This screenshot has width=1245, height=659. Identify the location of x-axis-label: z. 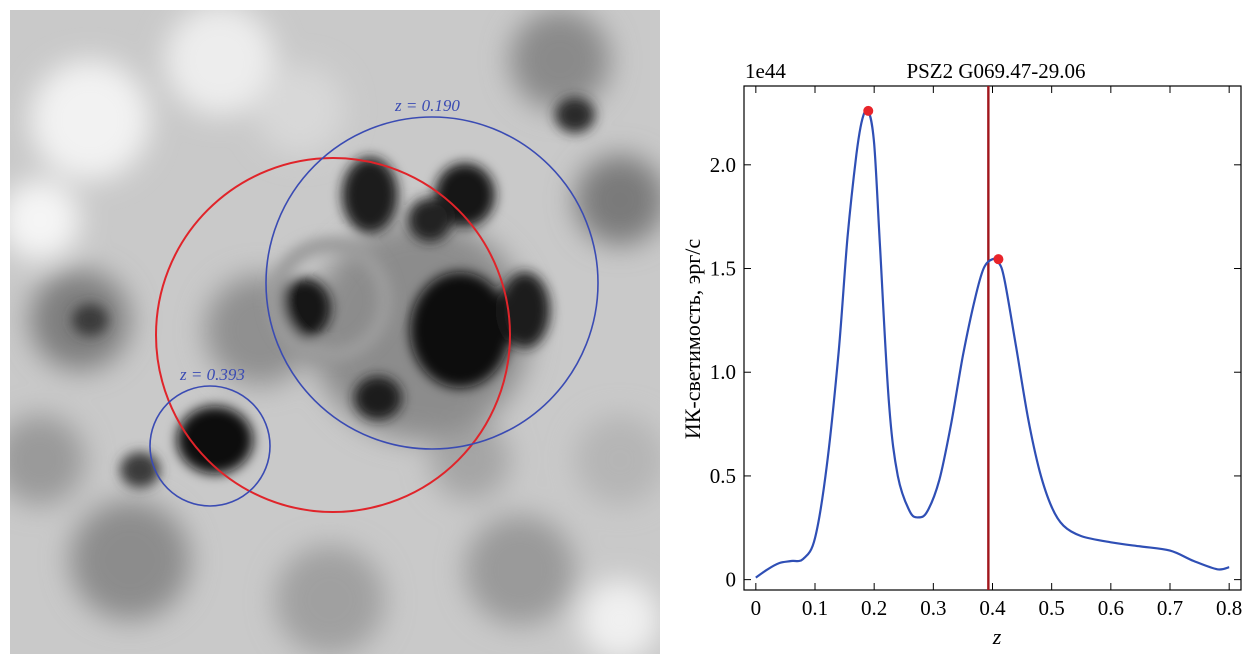
(997, 636).